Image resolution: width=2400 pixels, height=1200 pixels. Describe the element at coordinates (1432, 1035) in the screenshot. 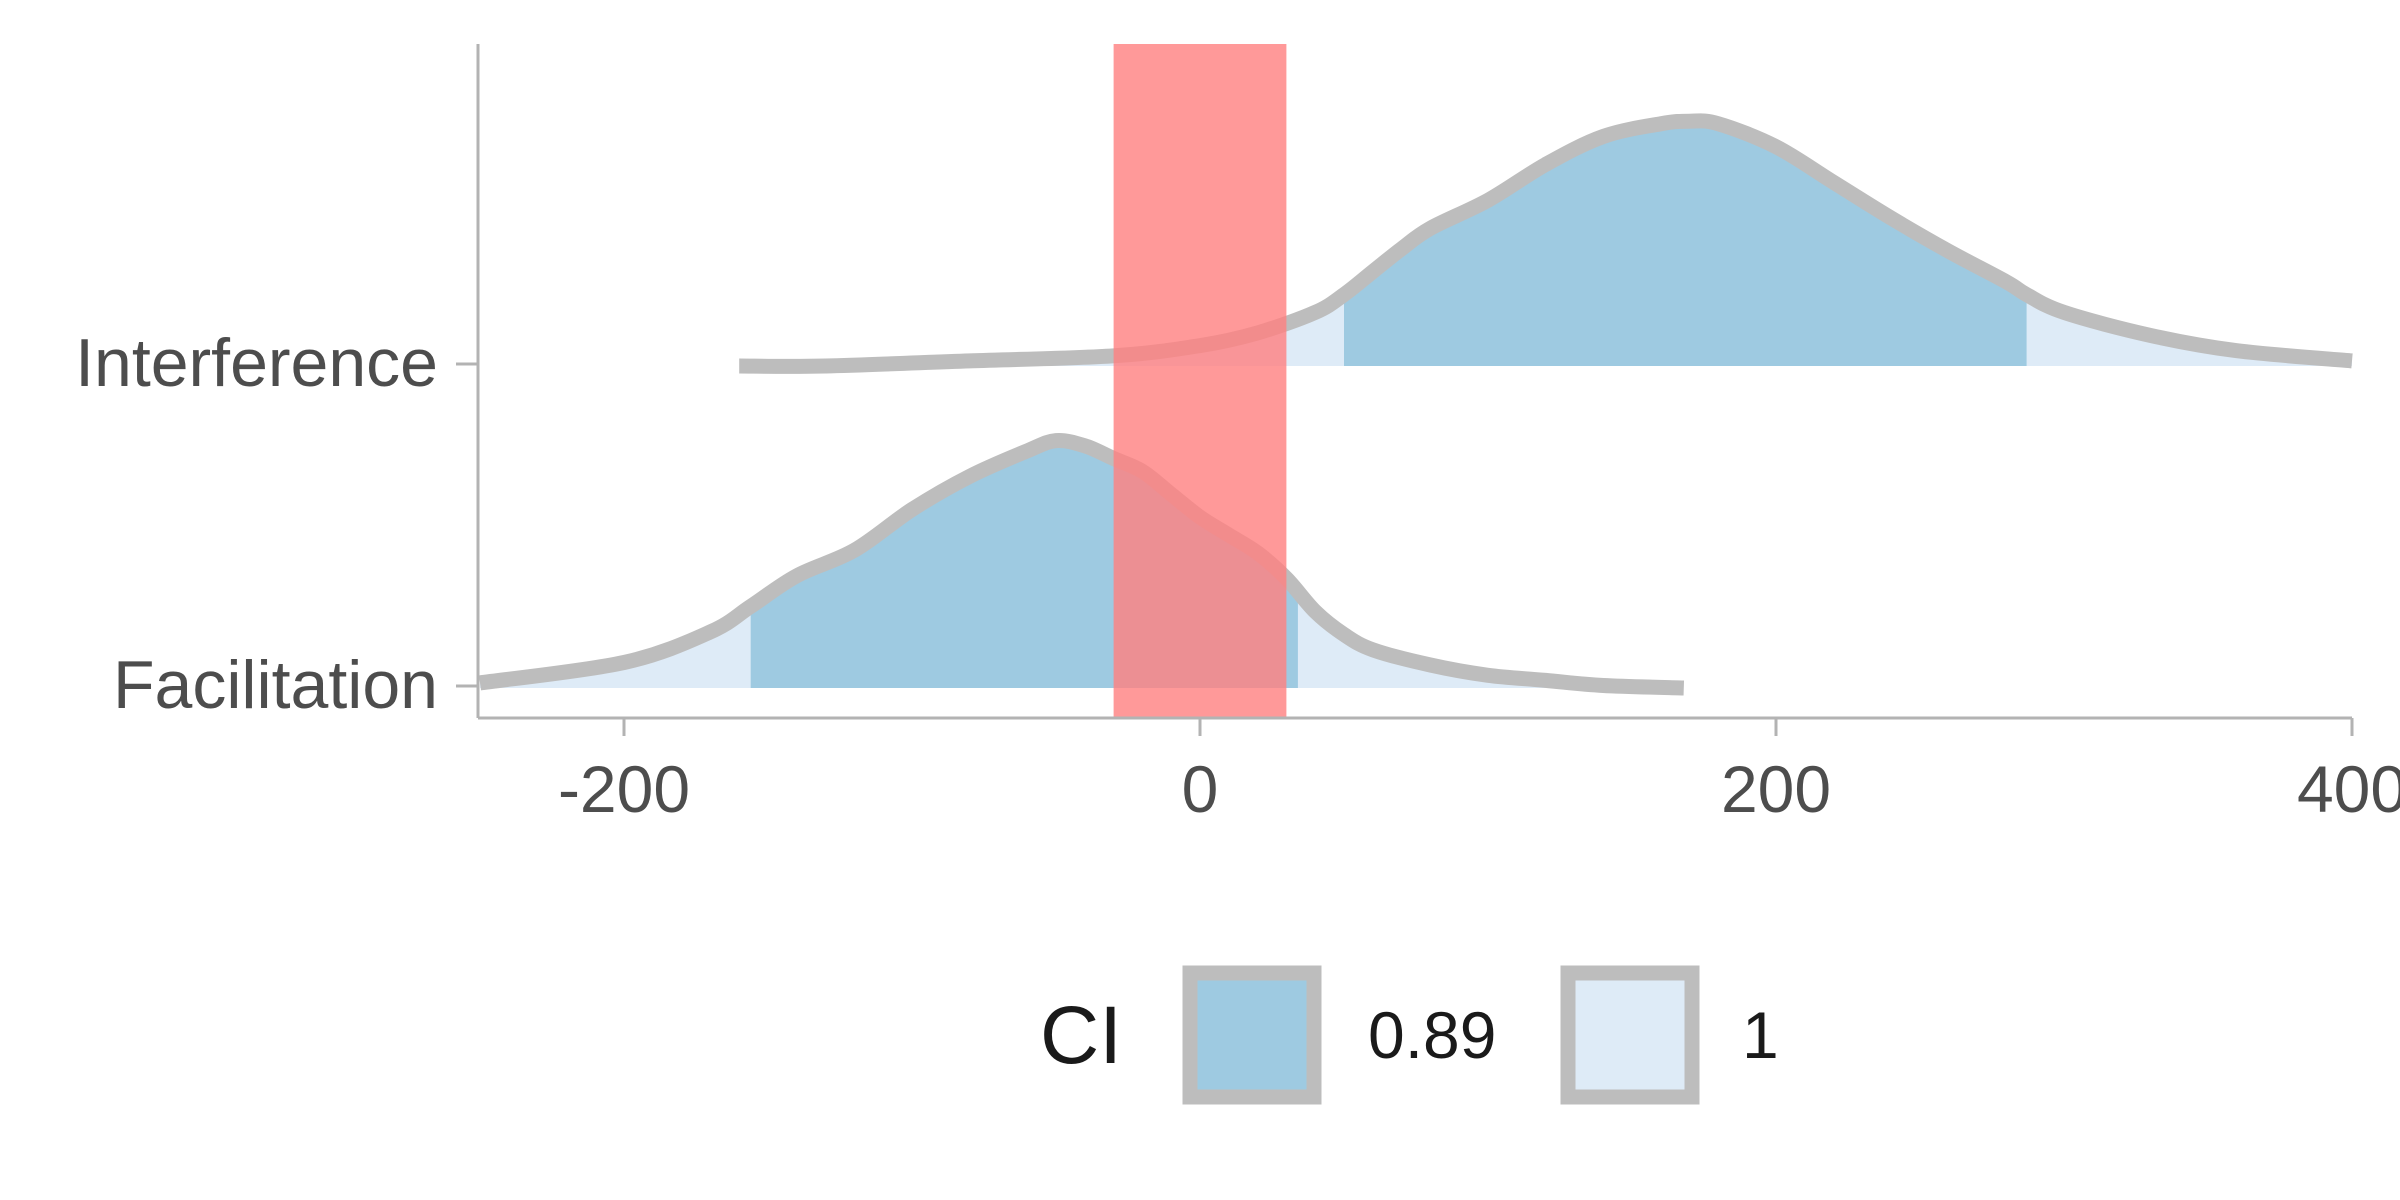

I see `legend-label-0: 0.89` at that location.